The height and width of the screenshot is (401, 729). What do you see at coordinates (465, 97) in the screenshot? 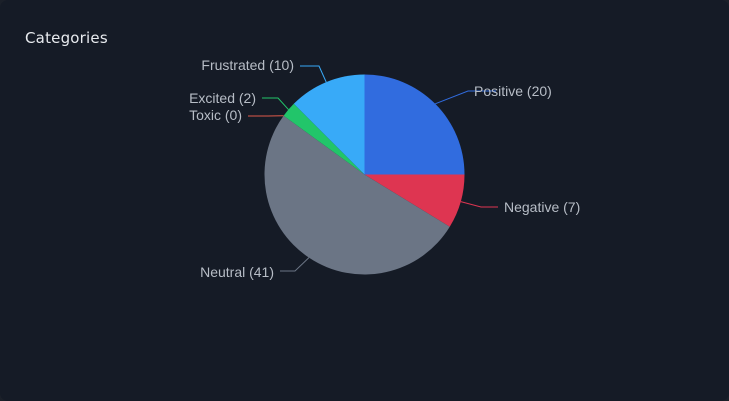
I see `leader-line-positive` at bounding box center [465, 97].